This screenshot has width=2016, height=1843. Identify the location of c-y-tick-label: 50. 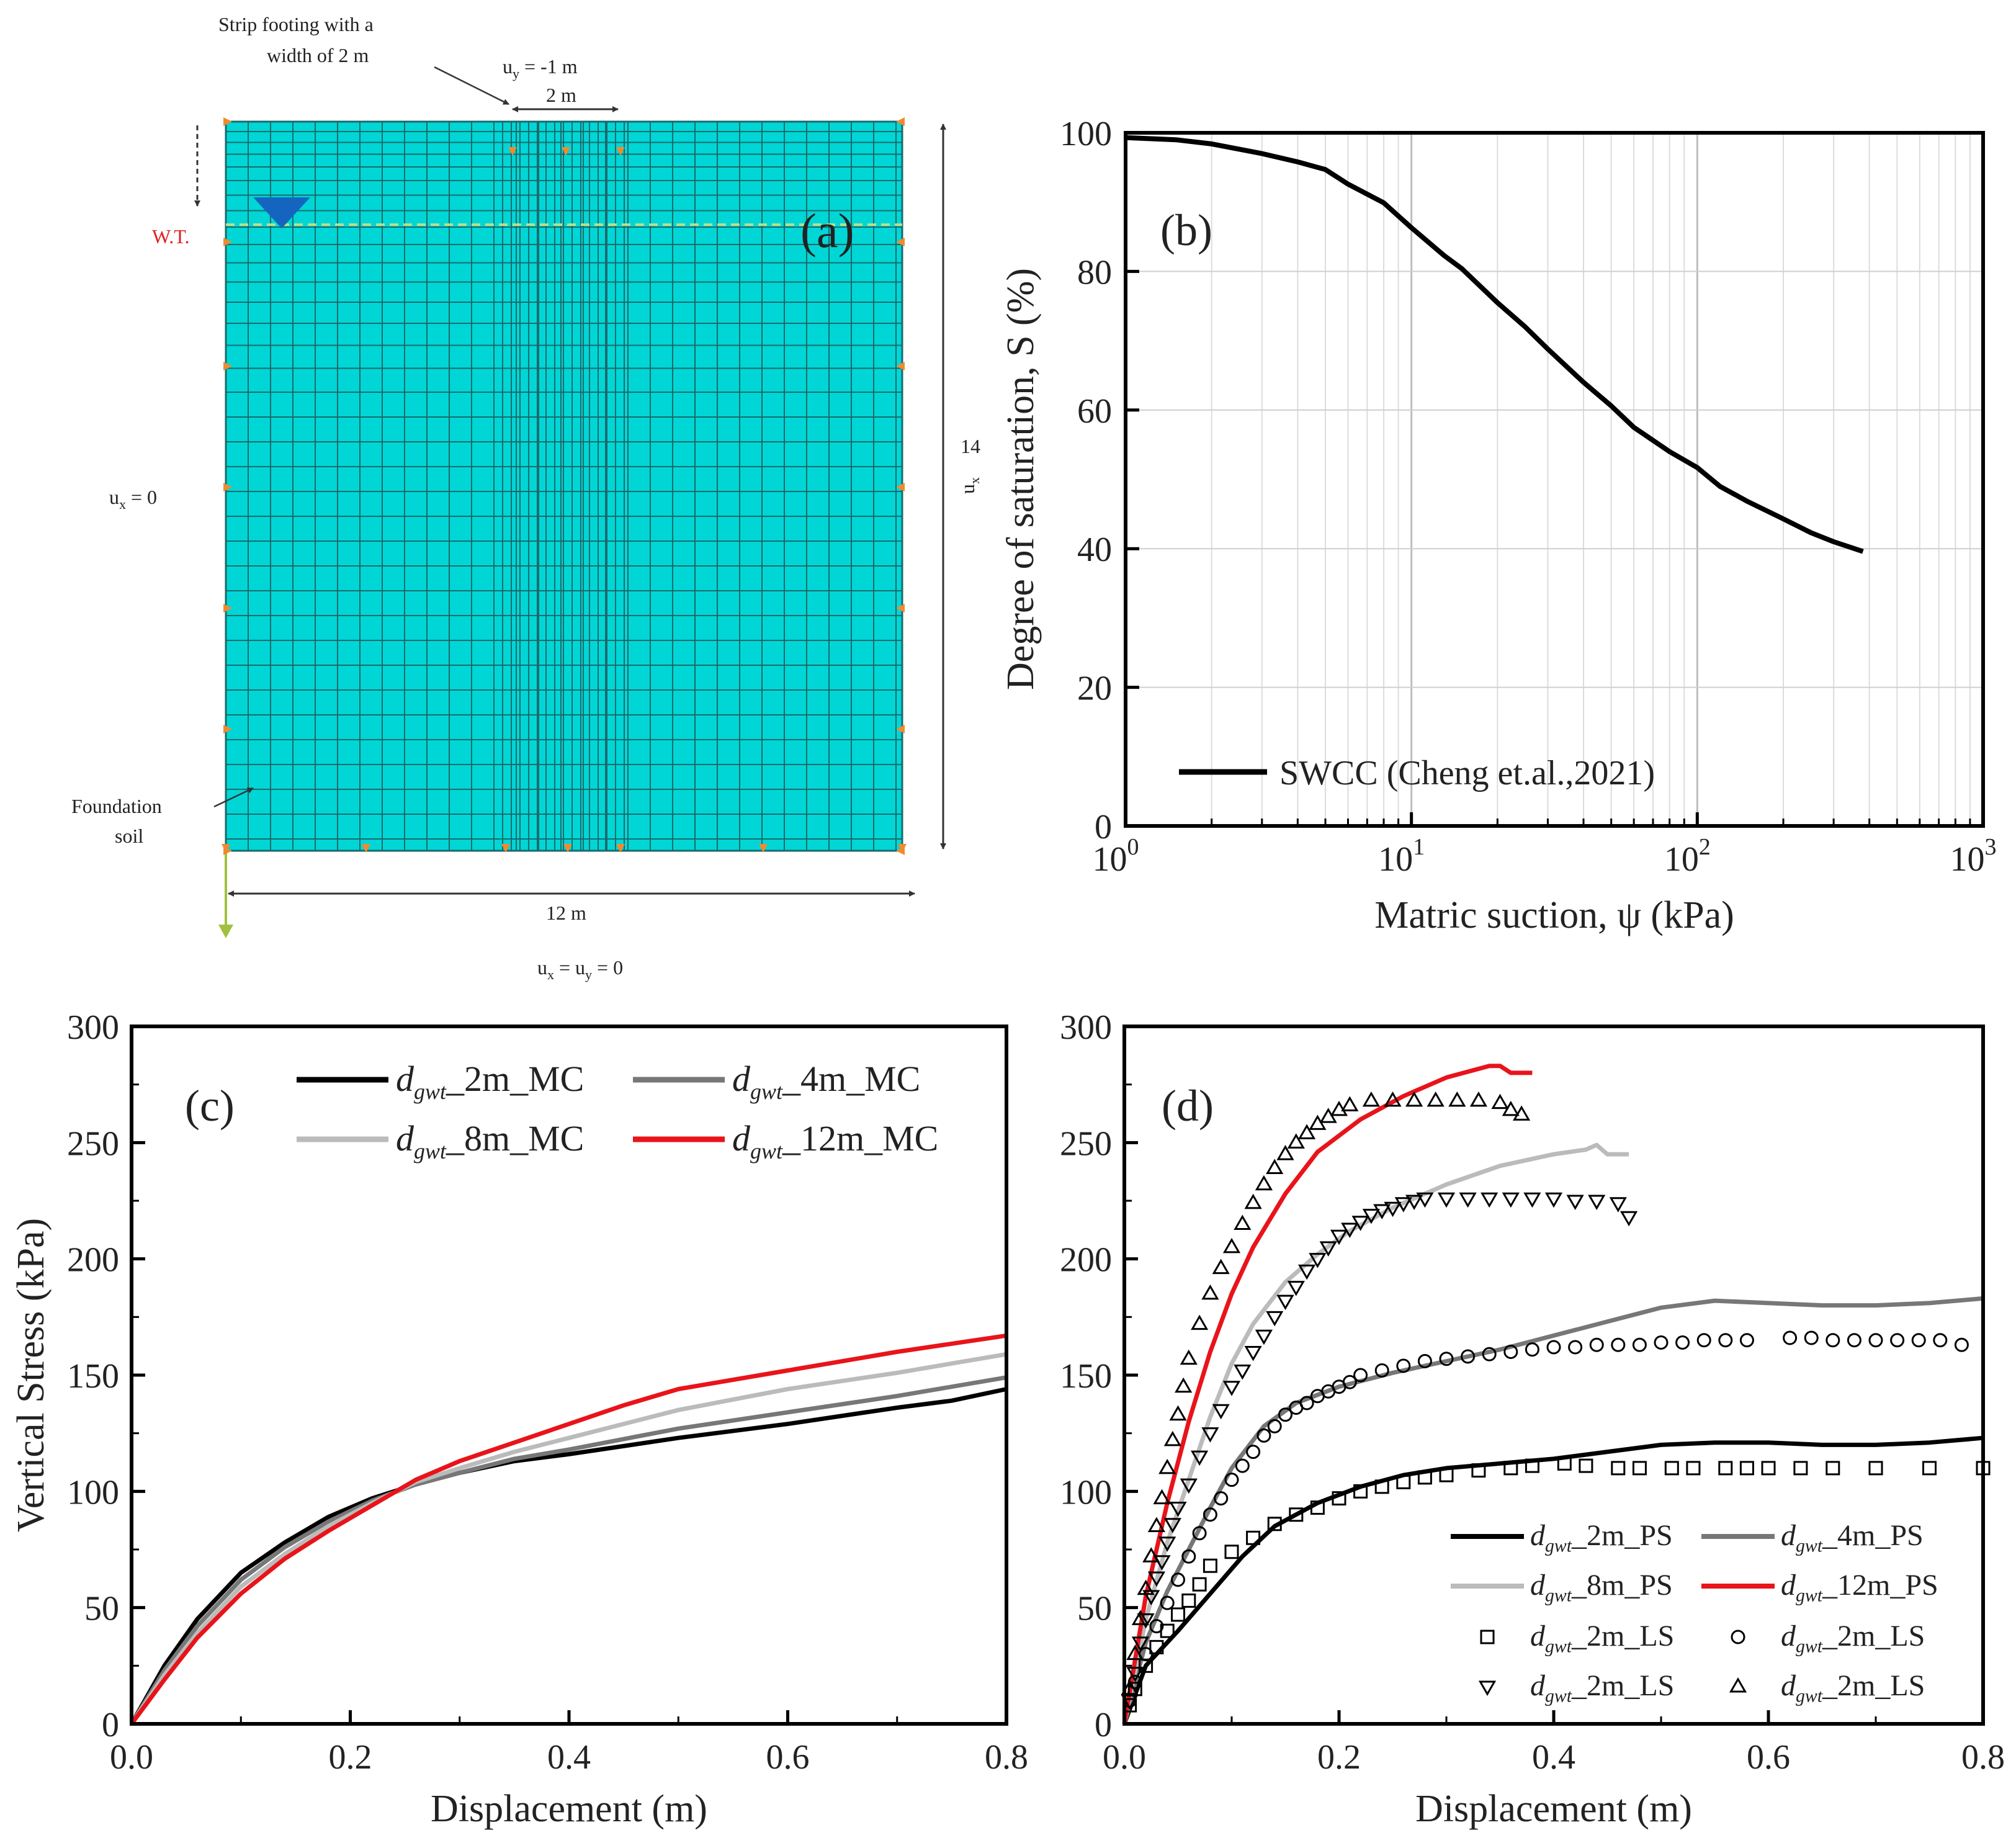
(101, 1609).